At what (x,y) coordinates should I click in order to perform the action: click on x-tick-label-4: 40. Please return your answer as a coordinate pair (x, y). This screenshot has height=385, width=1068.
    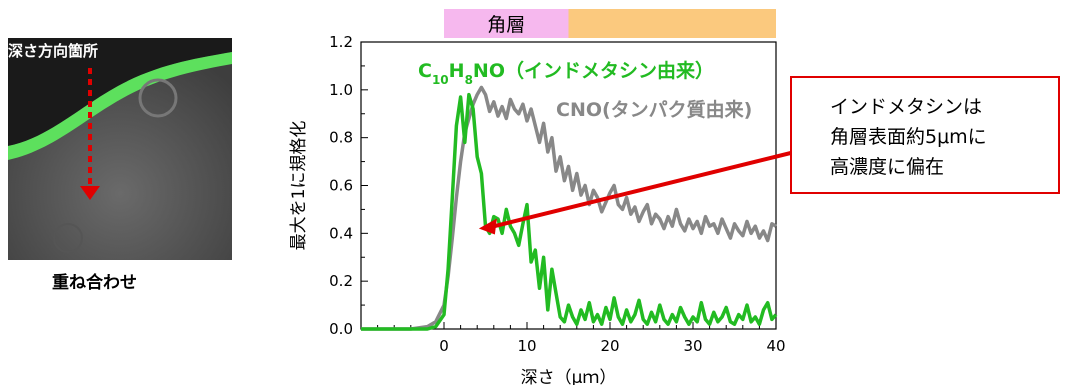
    Looking at the image, I should click on (775, 346).